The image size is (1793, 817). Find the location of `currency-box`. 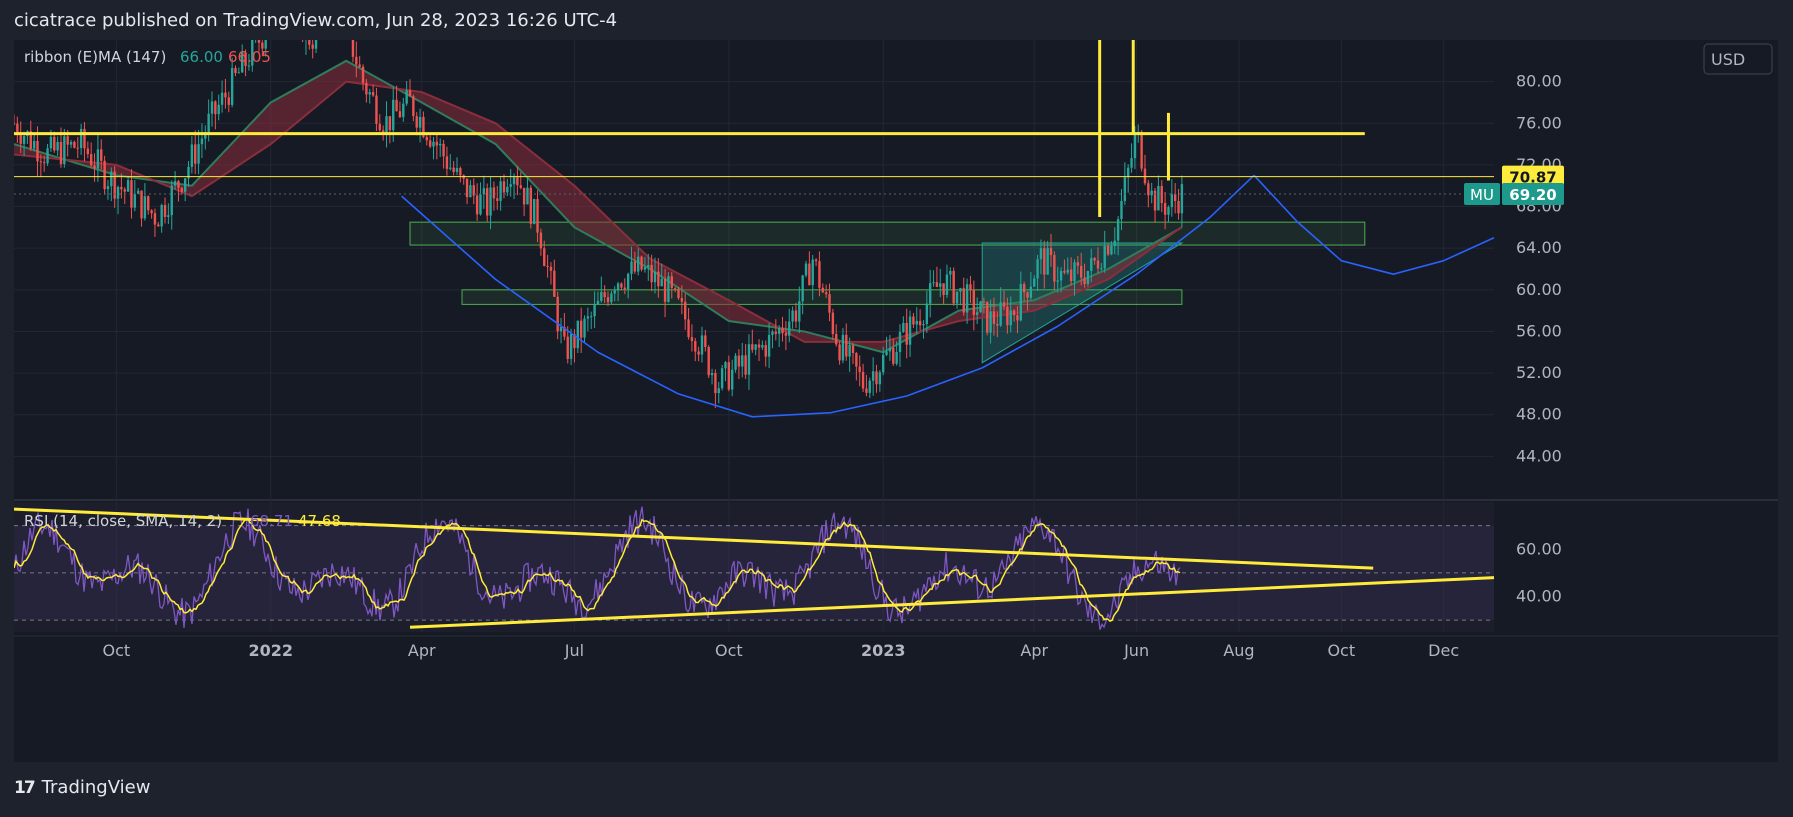

currency-box is located at coordinates (1738, 59).